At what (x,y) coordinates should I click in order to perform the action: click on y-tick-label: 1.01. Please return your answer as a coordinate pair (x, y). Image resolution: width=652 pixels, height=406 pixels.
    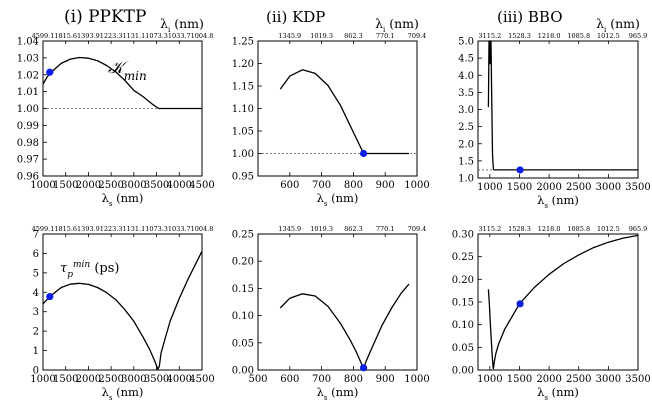
    Looking at the image, I should click on (28, 92).